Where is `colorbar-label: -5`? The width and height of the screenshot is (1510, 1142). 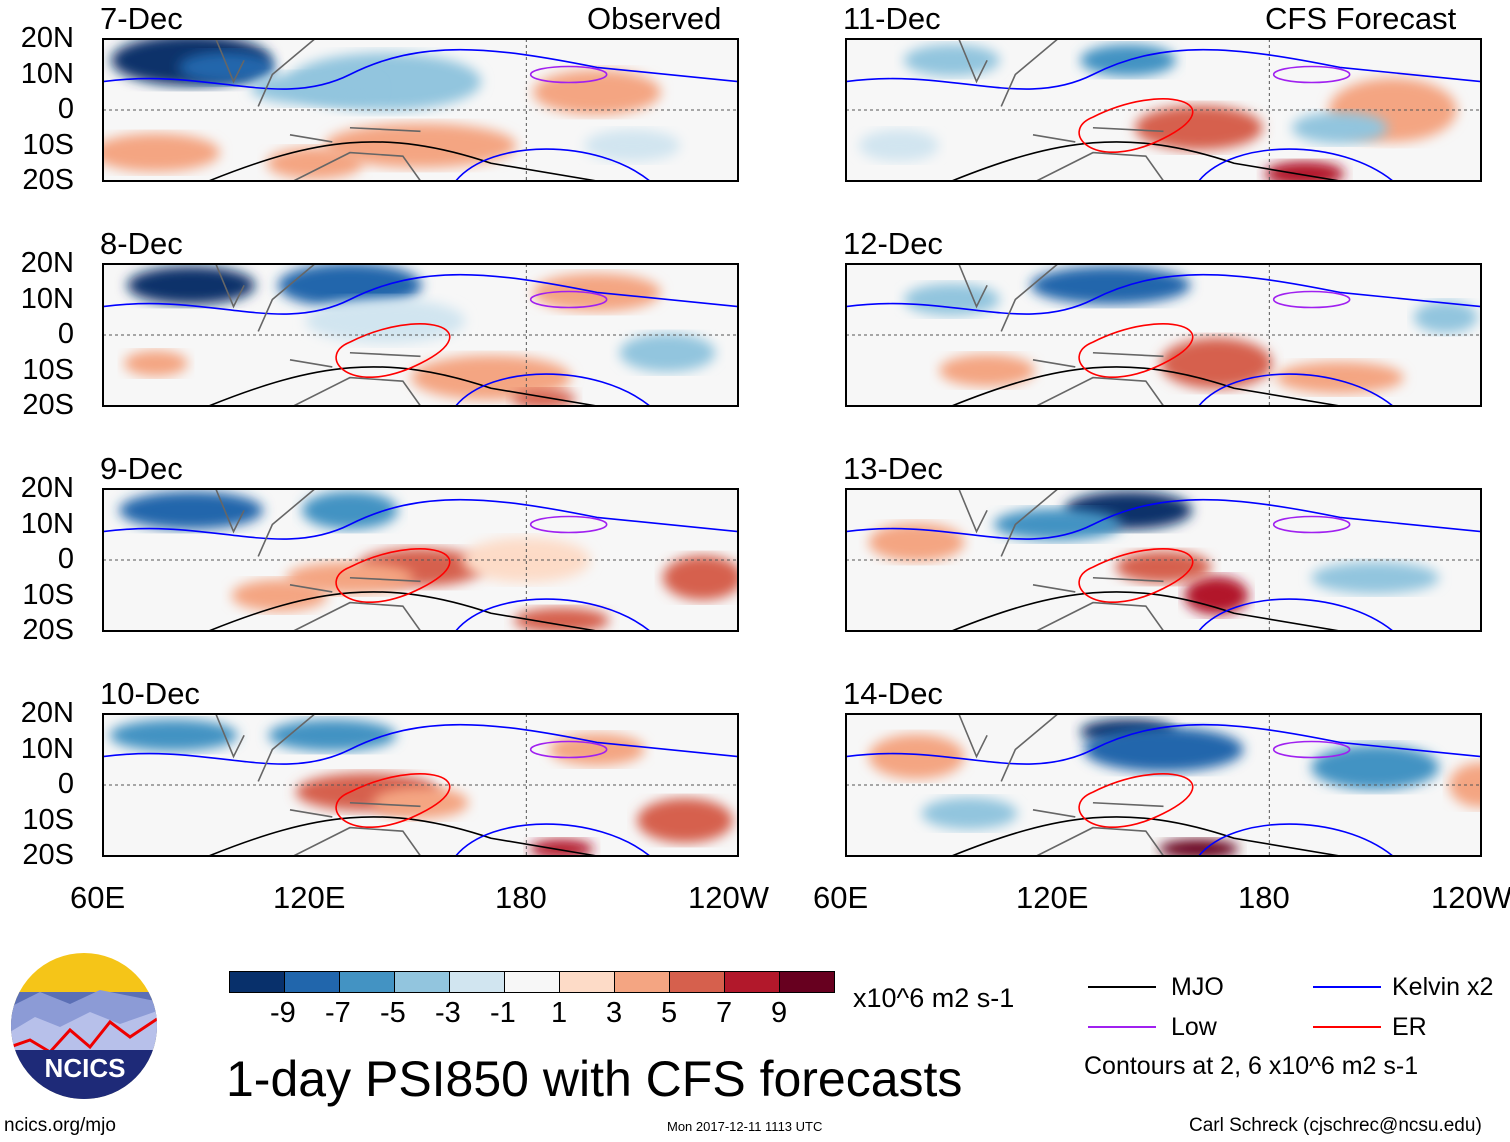
colorbar-label: -5 is located at coordinates (393, 1013).